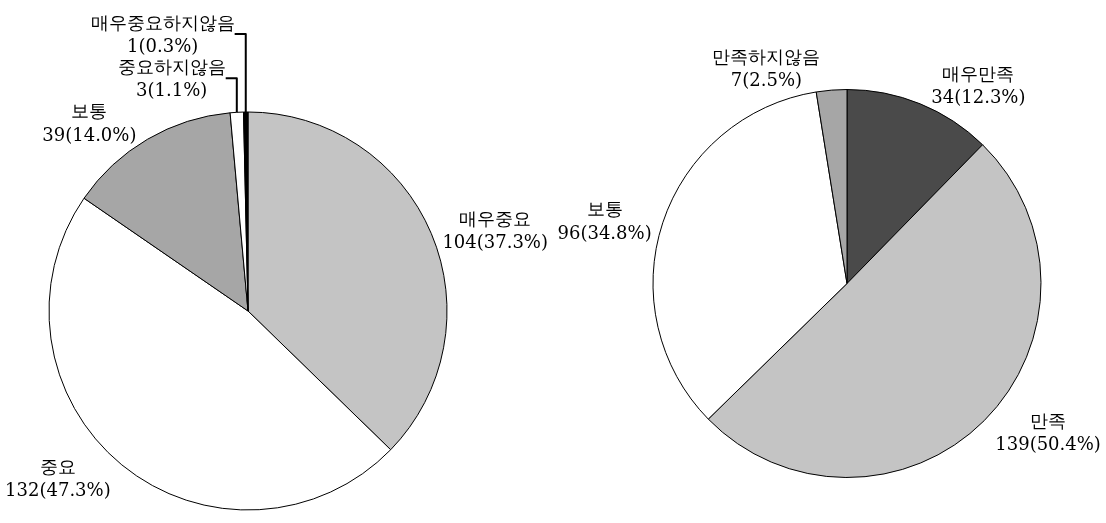  I want to click on slice-label: 만족, so click(1048, 420).